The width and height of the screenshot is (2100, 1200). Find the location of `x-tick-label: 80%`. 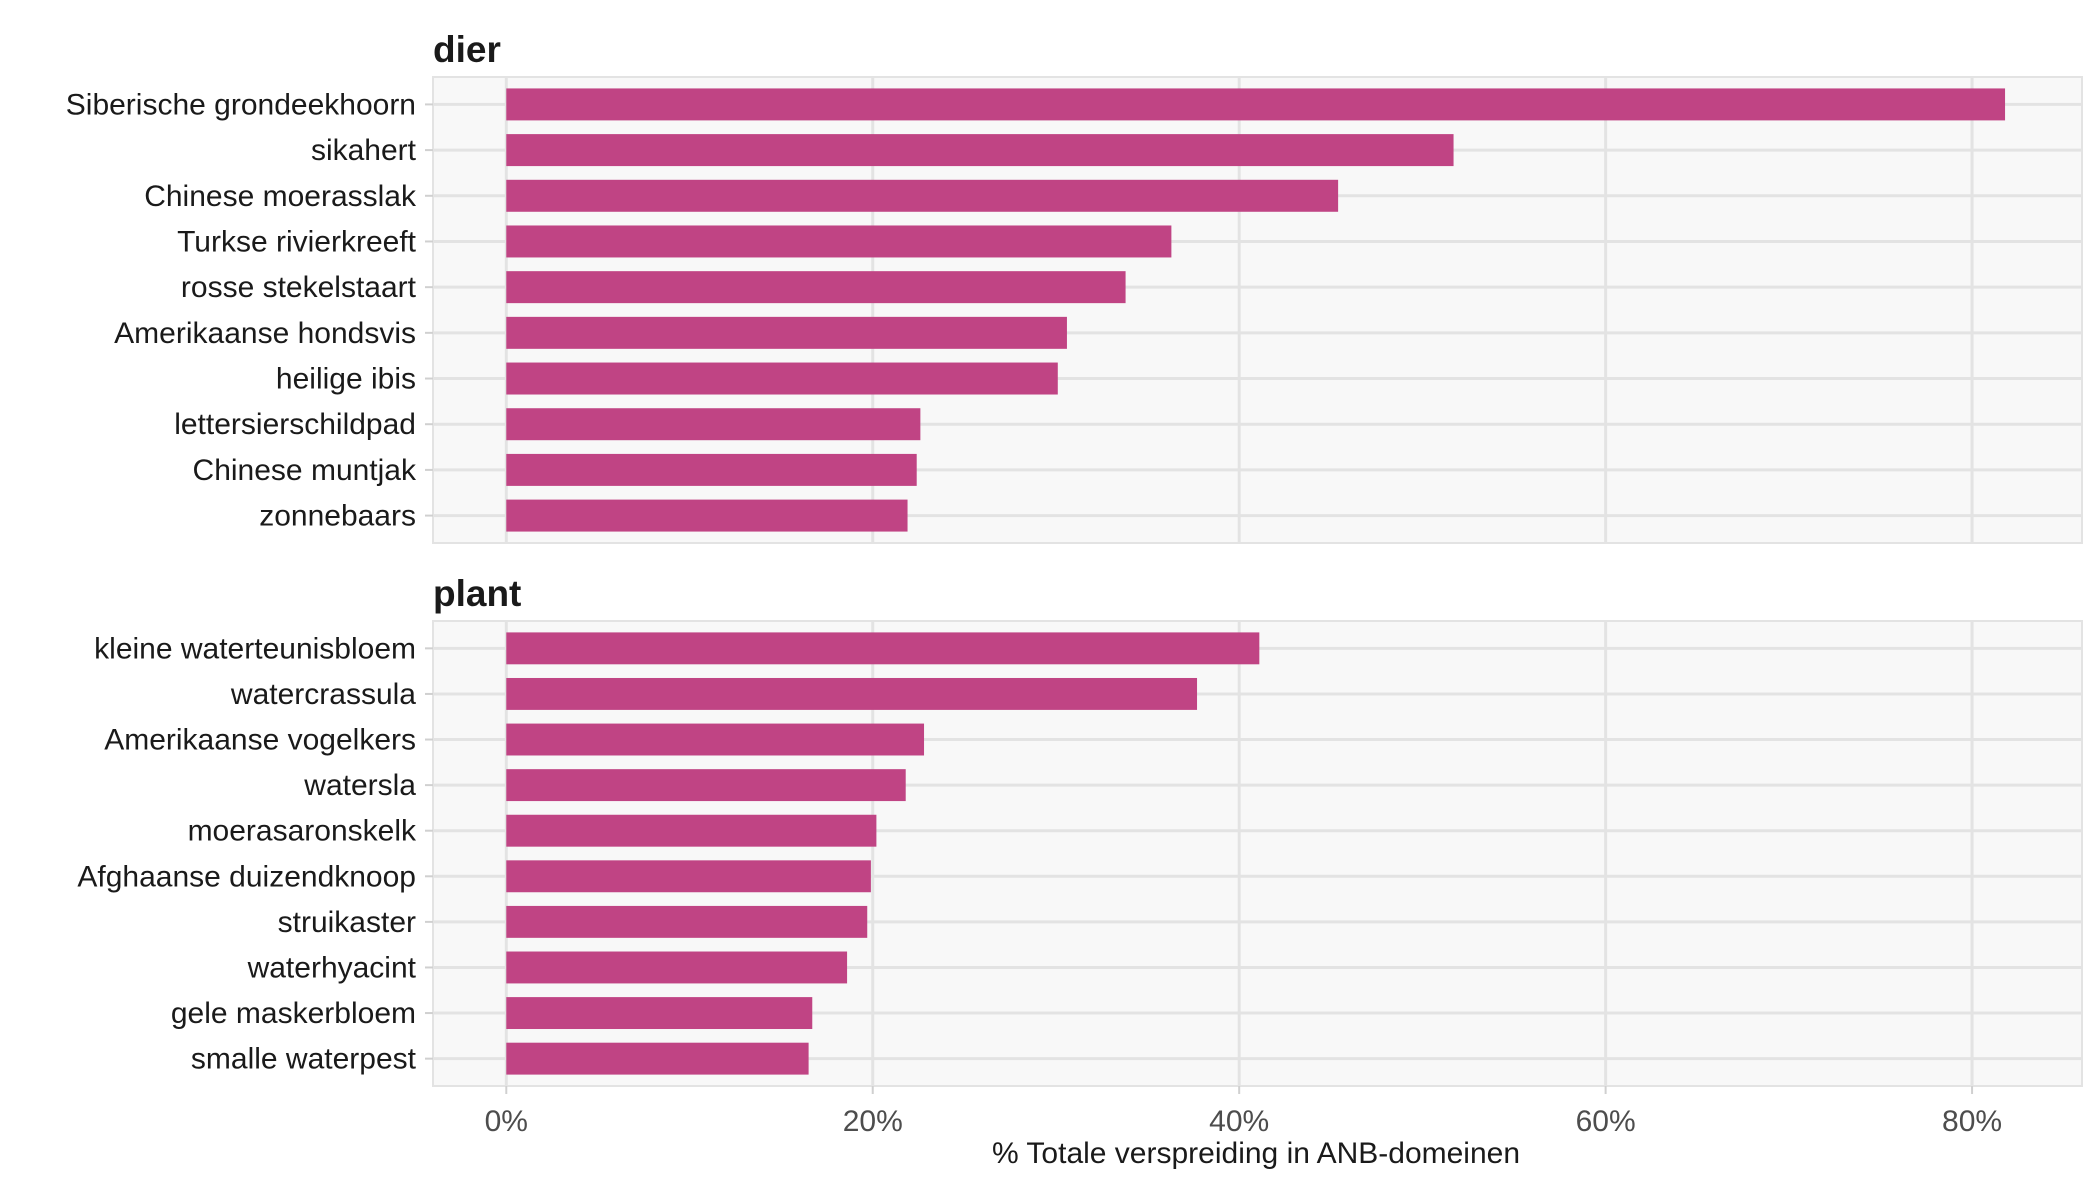

x-tick-label: 80% is located at coordinates (1972, 1121).